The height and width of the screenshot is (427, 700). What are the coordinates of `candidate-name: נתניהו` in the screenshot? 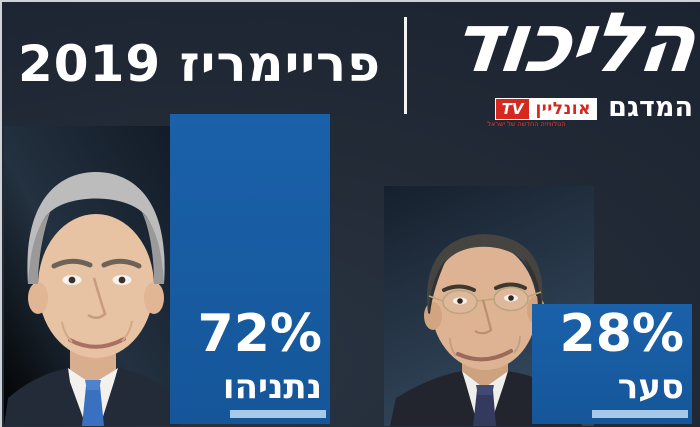 It's located at (272, 387).